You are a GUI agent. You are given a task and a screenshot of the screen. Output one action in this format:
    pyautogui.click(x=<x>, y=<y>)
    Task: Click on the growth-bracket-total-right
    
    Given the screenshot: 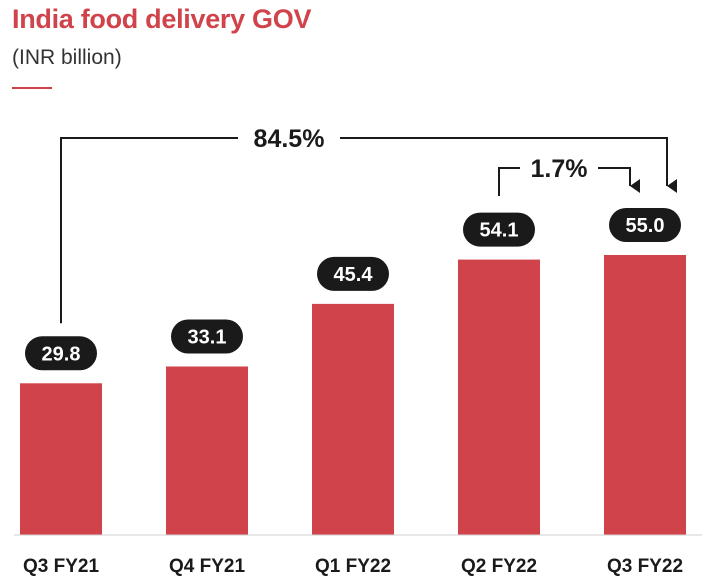 What is the action you would take?
    pyautogui.click(x=508, y=165)
    